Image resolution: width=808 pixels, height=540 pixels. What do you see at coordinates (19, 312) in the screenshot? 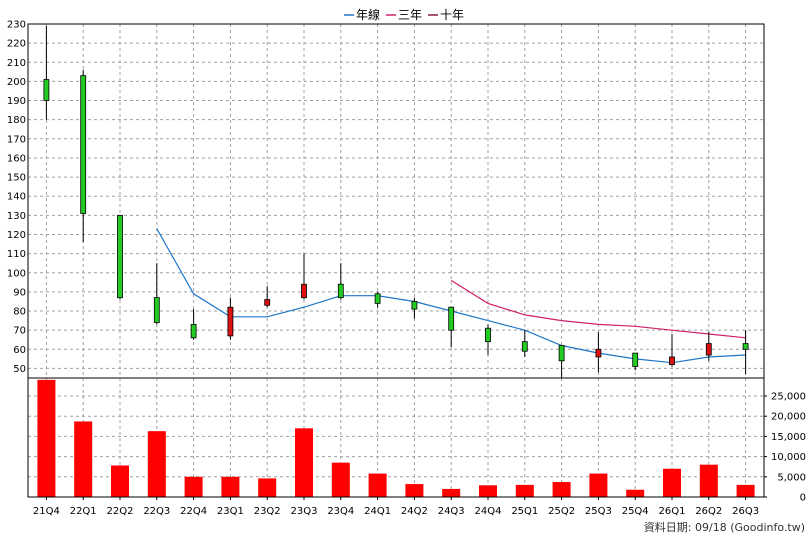
I see `price-tick-label: 80` at bounding box center [19, 312].